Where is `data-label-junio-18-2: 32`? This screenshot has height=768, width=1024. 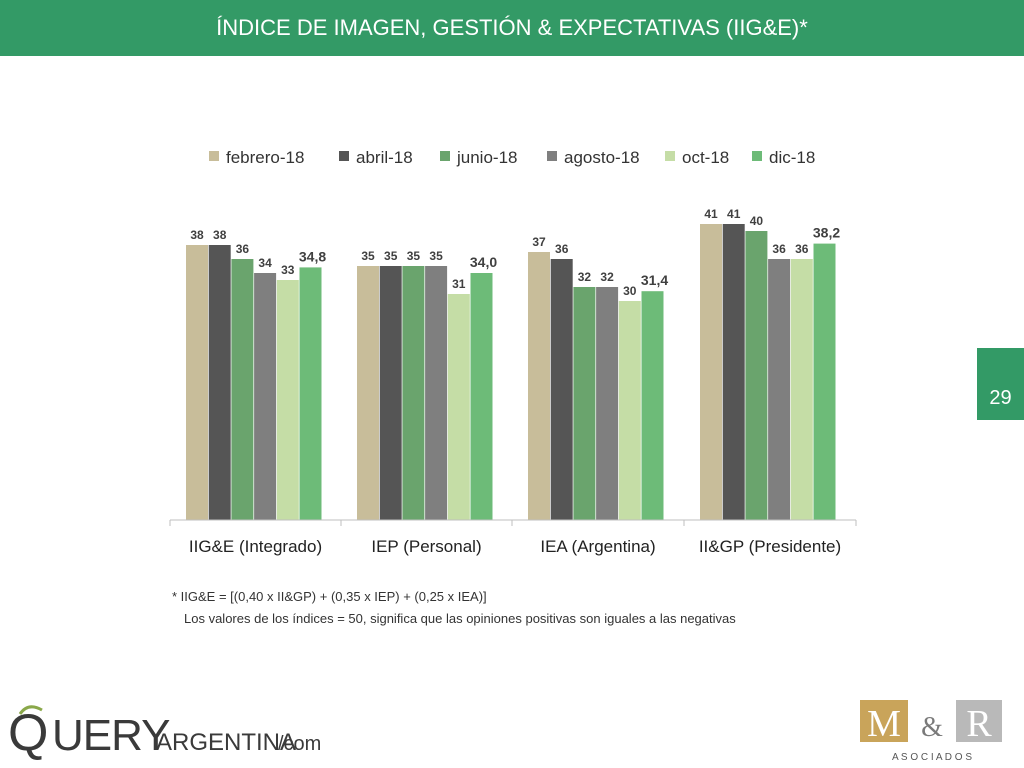
data-label-junio-18-2: 32 is located at coordinates (585, 277).